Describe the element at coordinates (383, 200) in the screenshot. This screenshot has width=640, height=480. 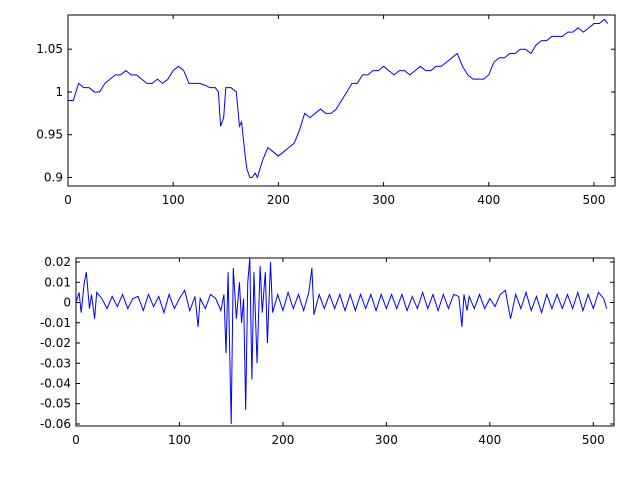
I see `top-xtick-label: 300` at that location.